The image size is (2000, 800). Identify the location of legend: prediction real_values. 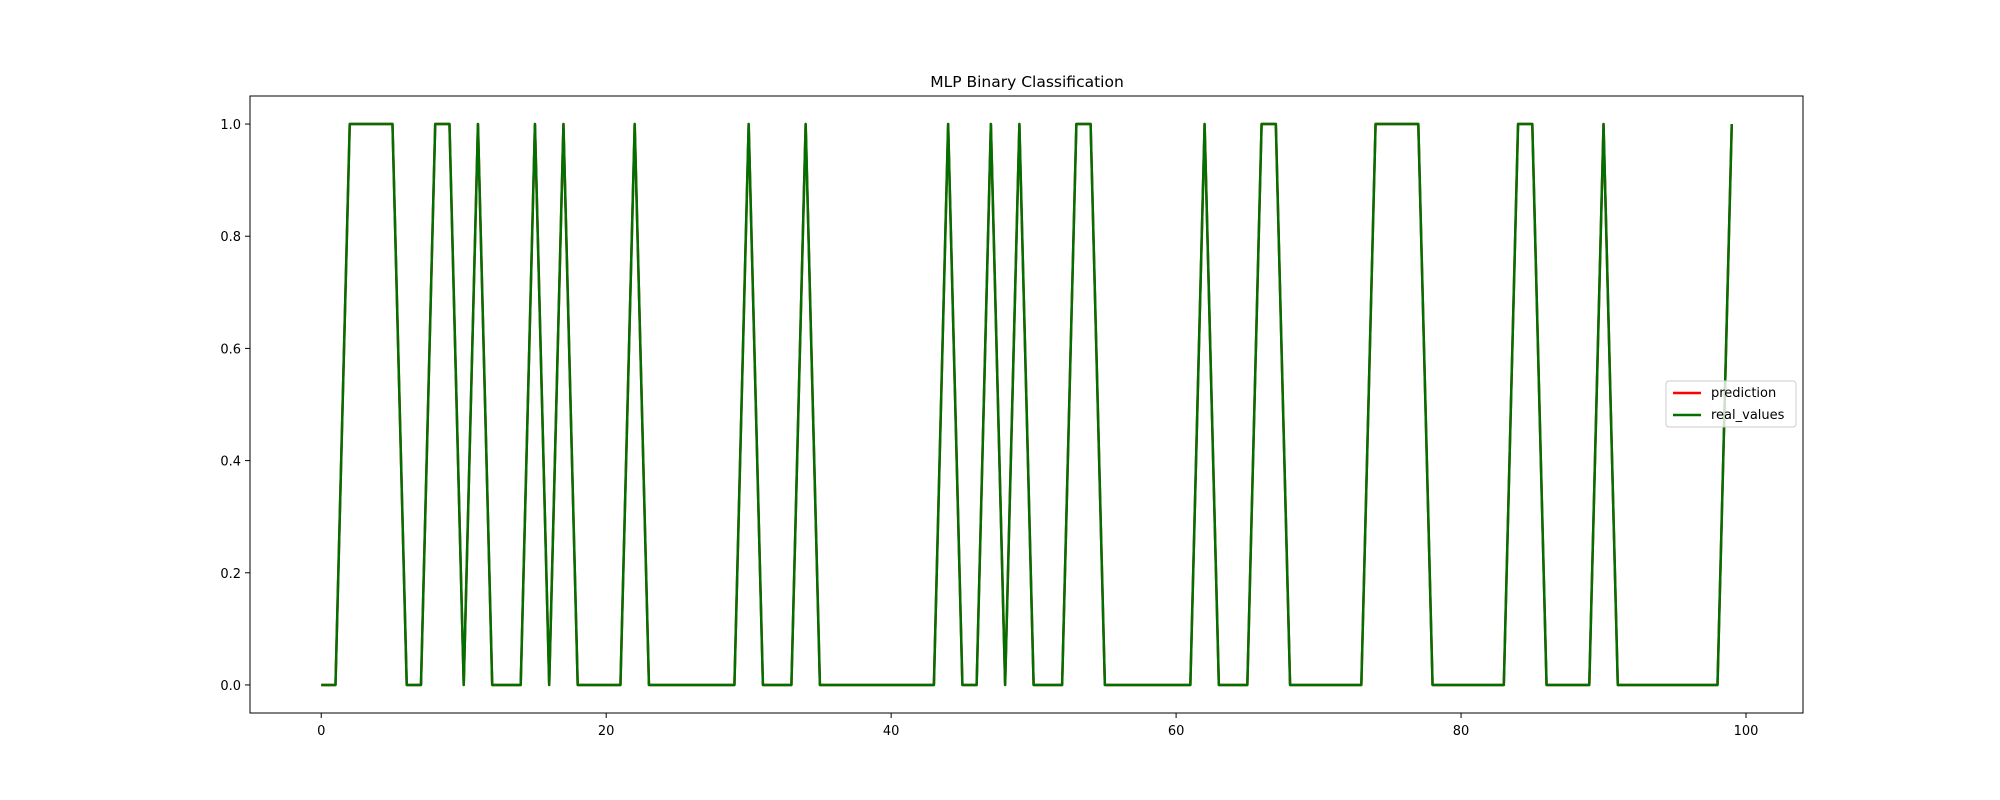
(1731, 404).